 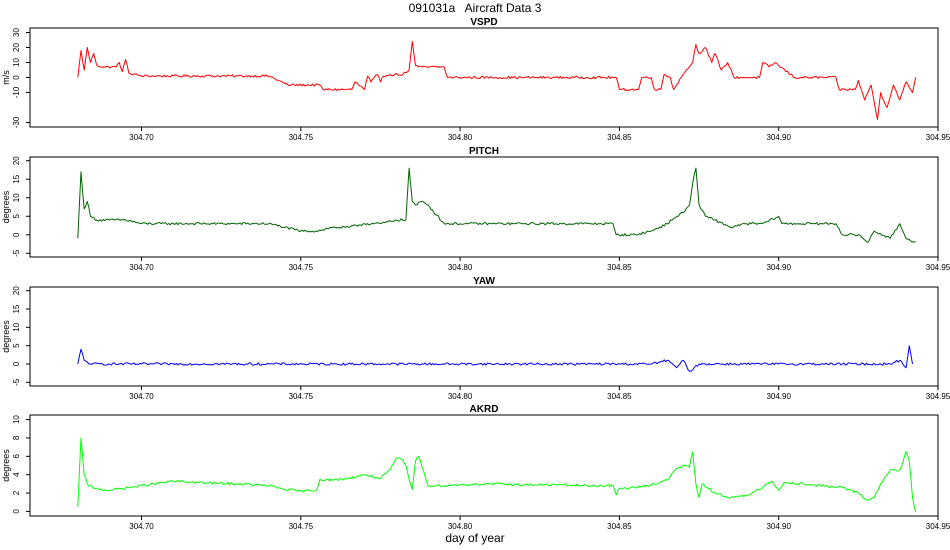 What do you see at coordinates (16, 32) in the screenshot?
I see `y-tick-label: 30` at bounding box center [16, 32].